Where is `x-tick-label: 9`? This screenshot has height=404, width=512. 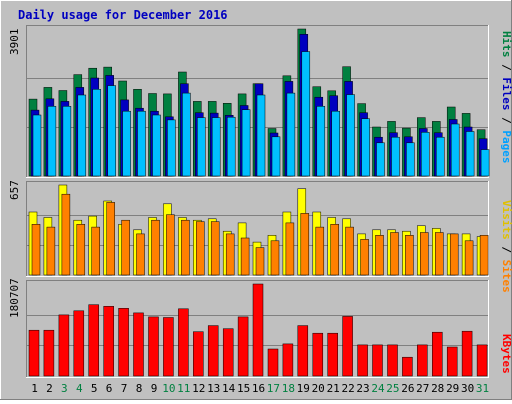 x-tick-label: 9 is located at coordinates (154, 388).